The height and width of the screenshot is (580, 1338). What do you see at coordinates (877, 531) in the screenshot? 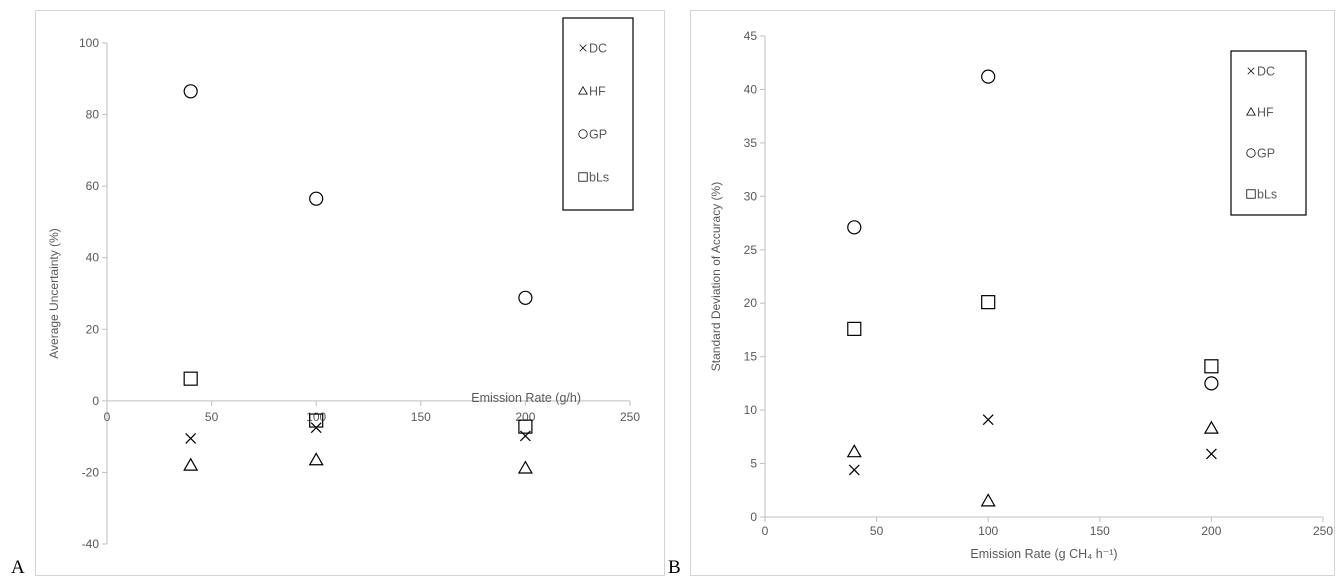
I see `x-tick-label-b: 50` at bounding box center [877, 531].